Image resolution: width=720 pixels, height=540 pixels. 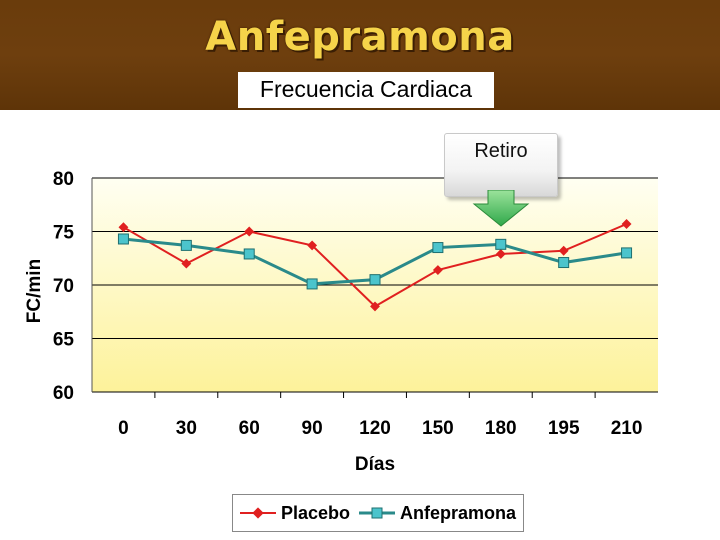 I want to click on x-tick-label: 150, so click(x=438, y=428).